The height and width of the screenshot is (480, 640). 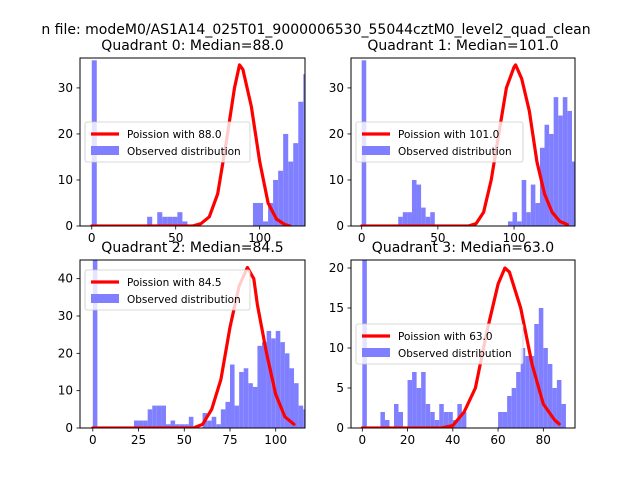 What do you see at coordinates (65, 279) in the screenshot?
I see `y-tick-label: 40` at bounding box center [65, 279].